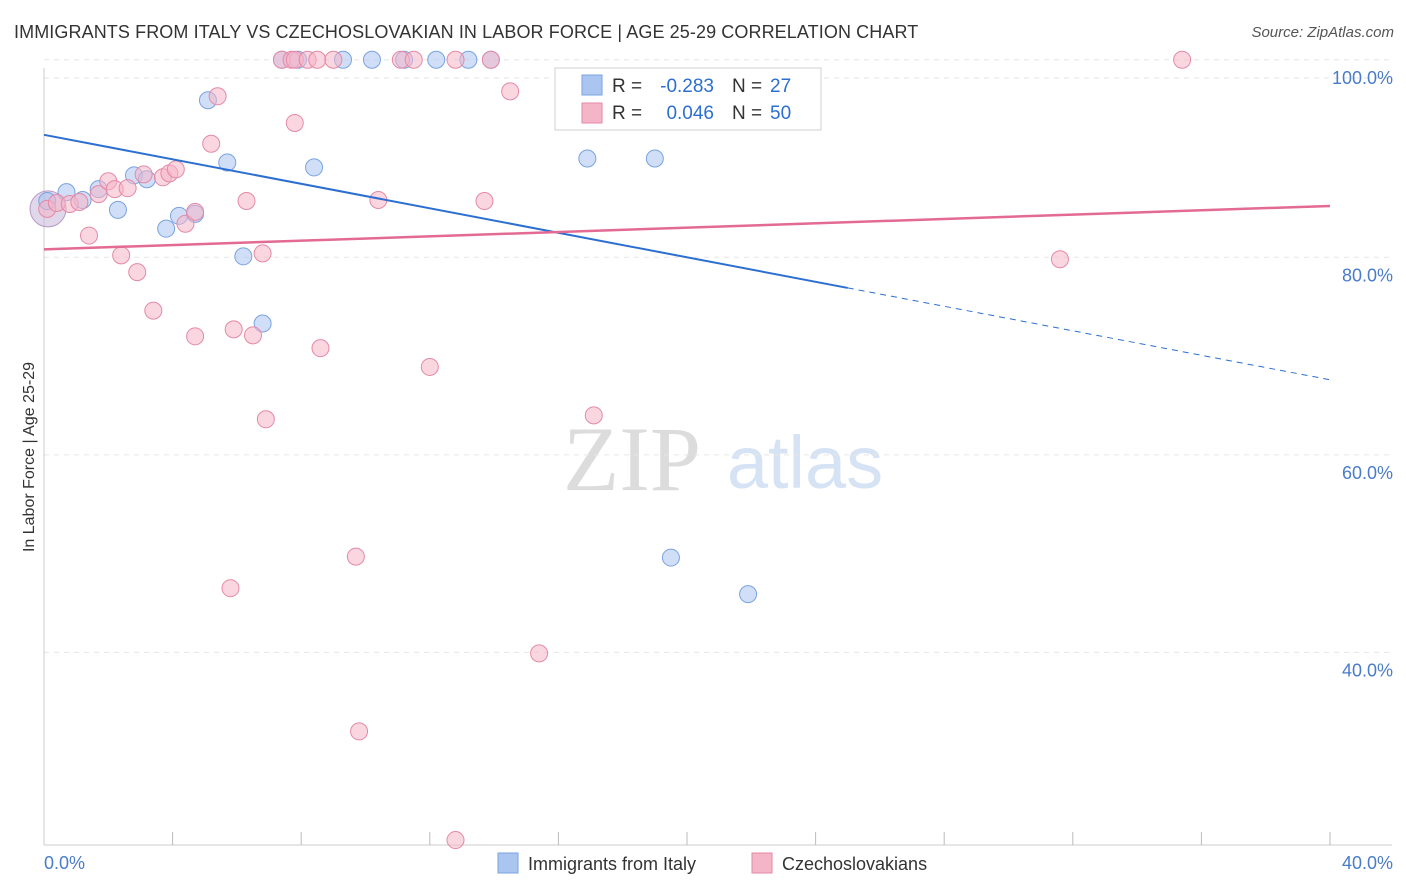  Describe the element at coordinates (688, 99) in the screenshot. I see `correlation-legend: R = -0.283 N = 27 R = 0.046 N = 50` at that location.